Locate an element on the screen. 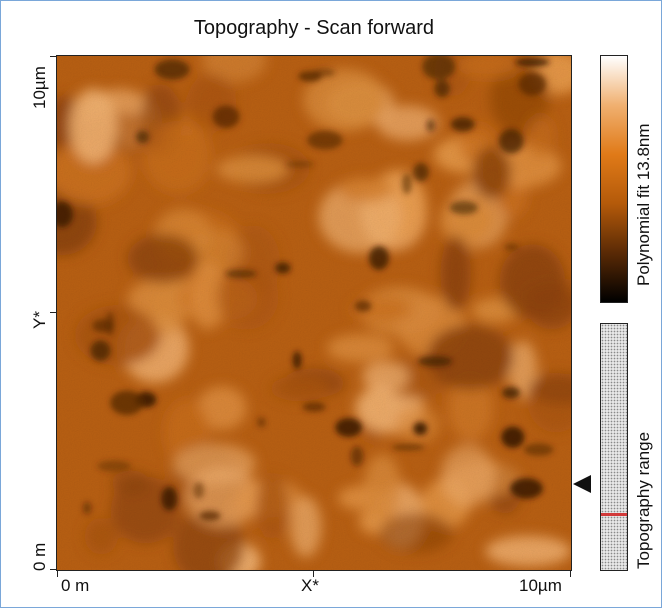 This screenshot has width=662, height=608. color-scale-label: Polynomial fit 13.8nm is located at coordinates (643, 204).